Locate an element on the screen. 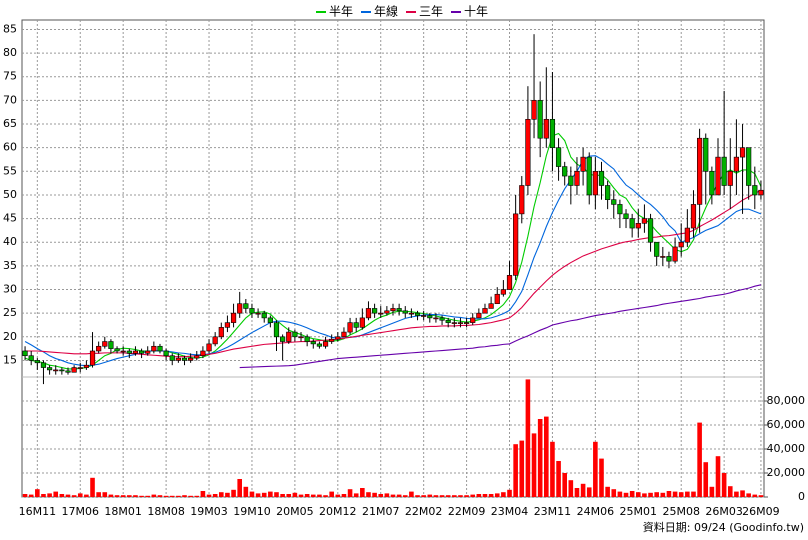 This screenshot has height=540, width=808. x-tick-label: 23M04 is located at coordinates (510, 511).